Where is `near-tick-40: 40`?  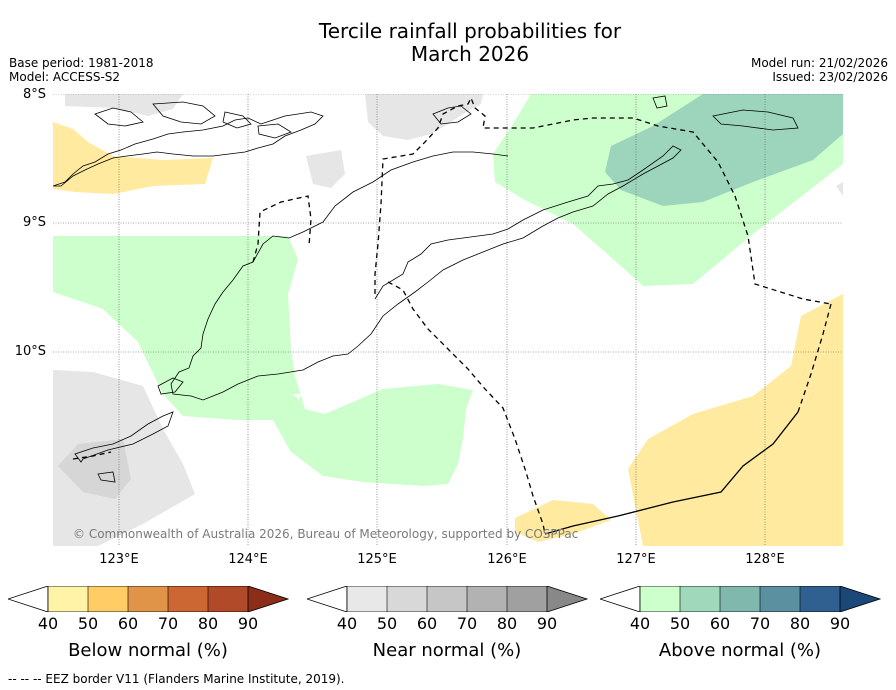 near-tick-40: 40 is located at coordinates (347, 623).